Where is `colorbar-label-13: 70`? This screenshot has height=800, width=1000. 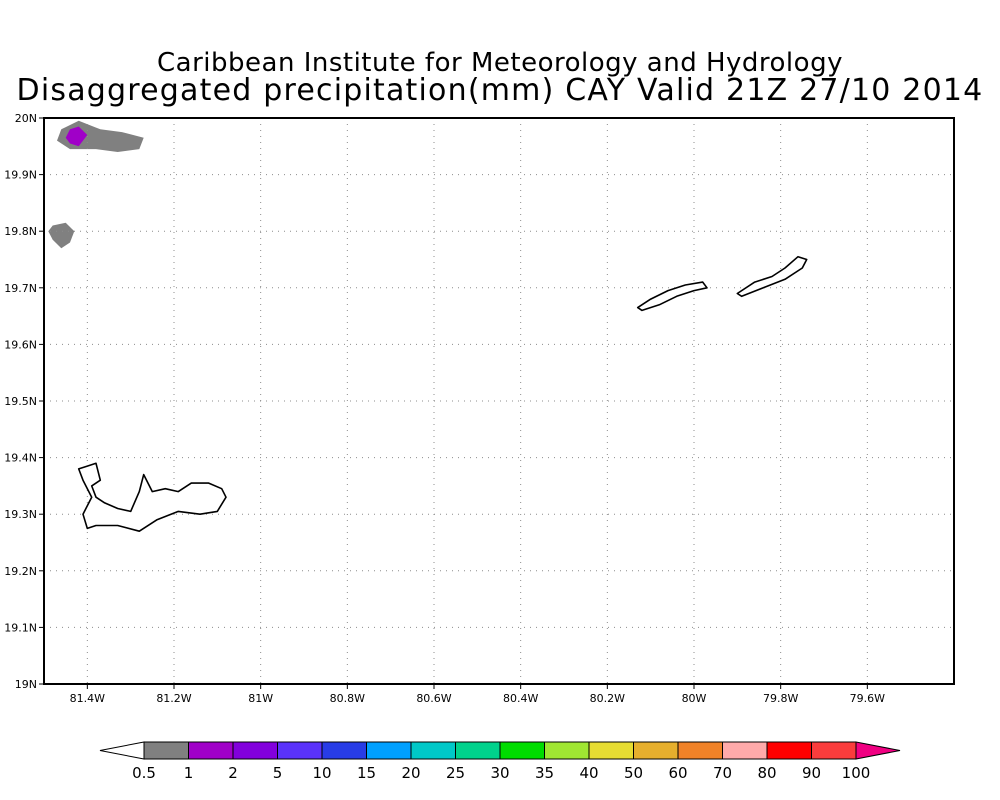 colorbar-label-13: 70 is located at coordinates (722, 773).